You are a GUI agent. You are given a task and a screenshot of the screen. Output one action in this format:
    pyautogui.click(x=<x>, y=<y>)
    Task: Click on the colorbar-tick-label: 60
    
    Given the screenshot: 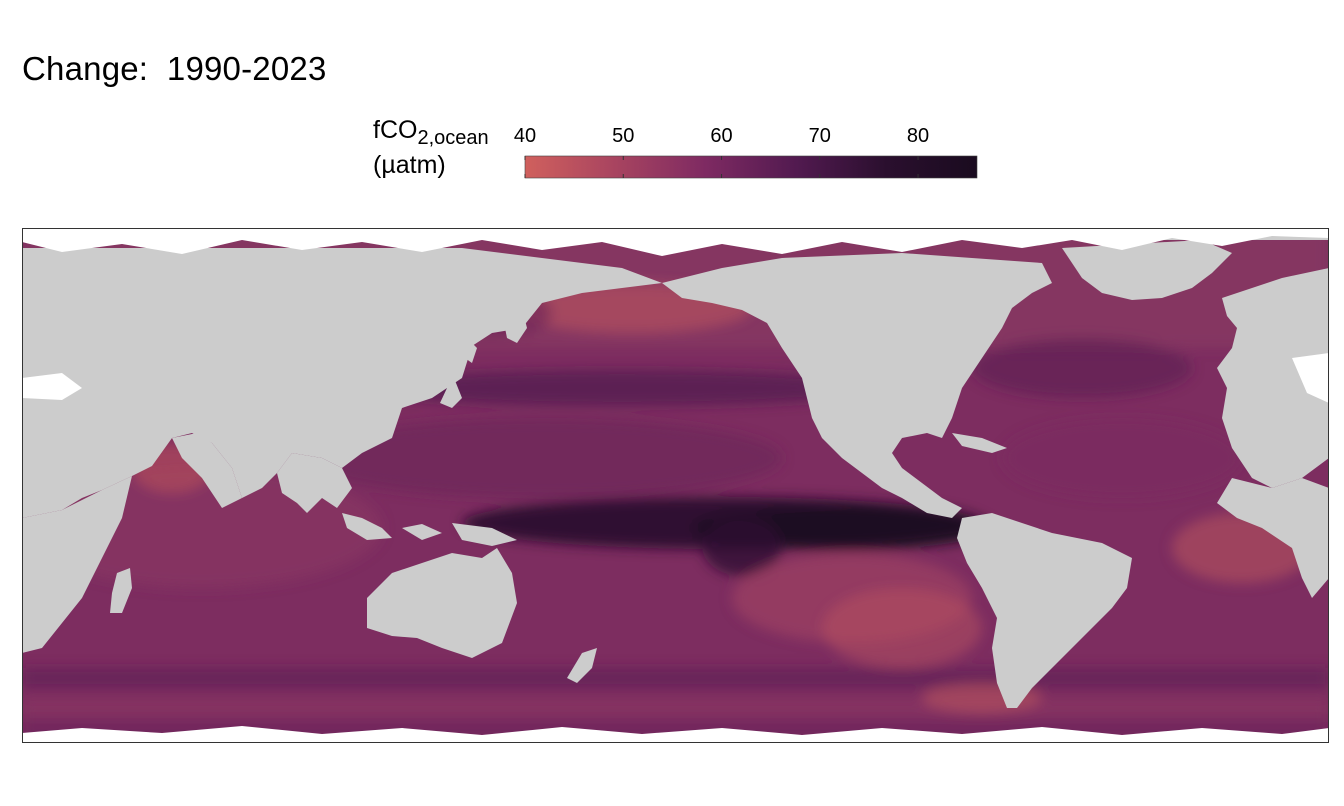 What is the action you would take?
    pyautogui.click(x=721, y=136)
    